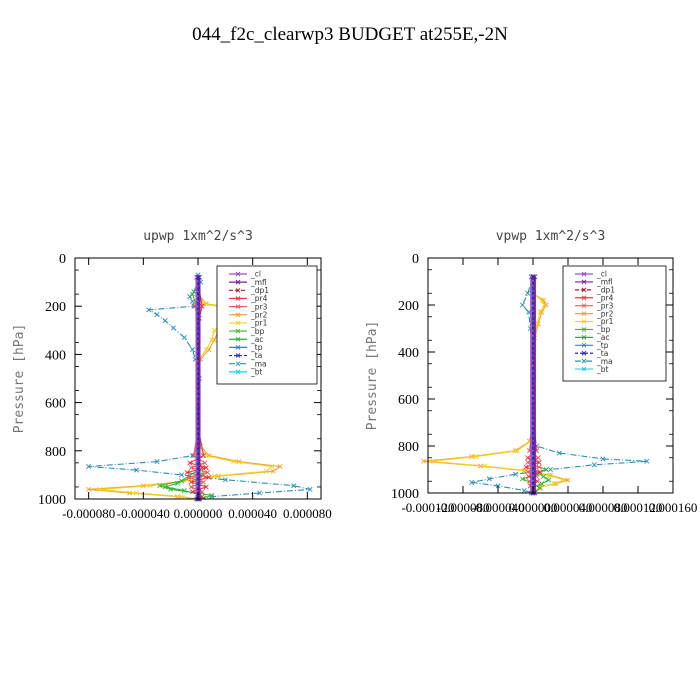 The image size is (700, 700). I want to click on y-tick-label: 600, so click(55, 404).